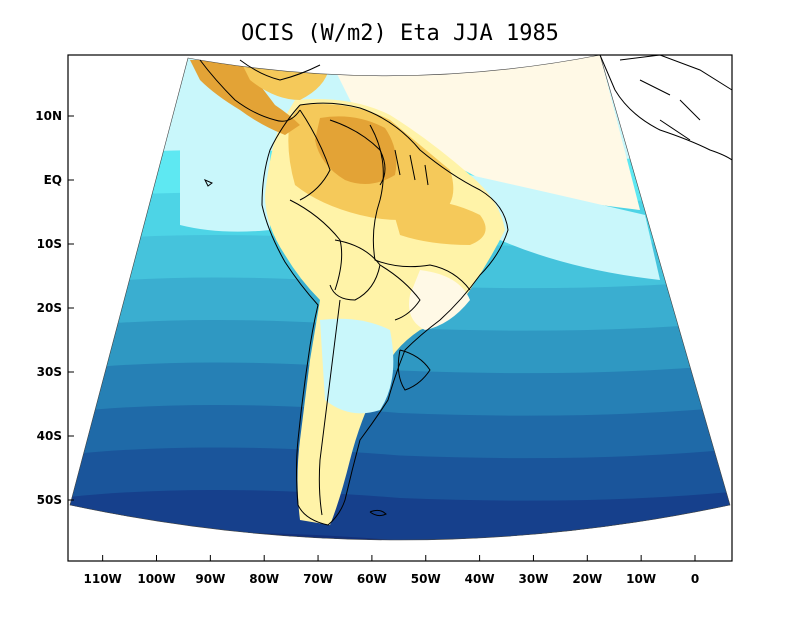 The height and width of the screenshot is (618, 800). What do you see at coordinates (318, 579) in the screenshot?
I see `x-tick-label: 70W` at bounding box center [318, 579].